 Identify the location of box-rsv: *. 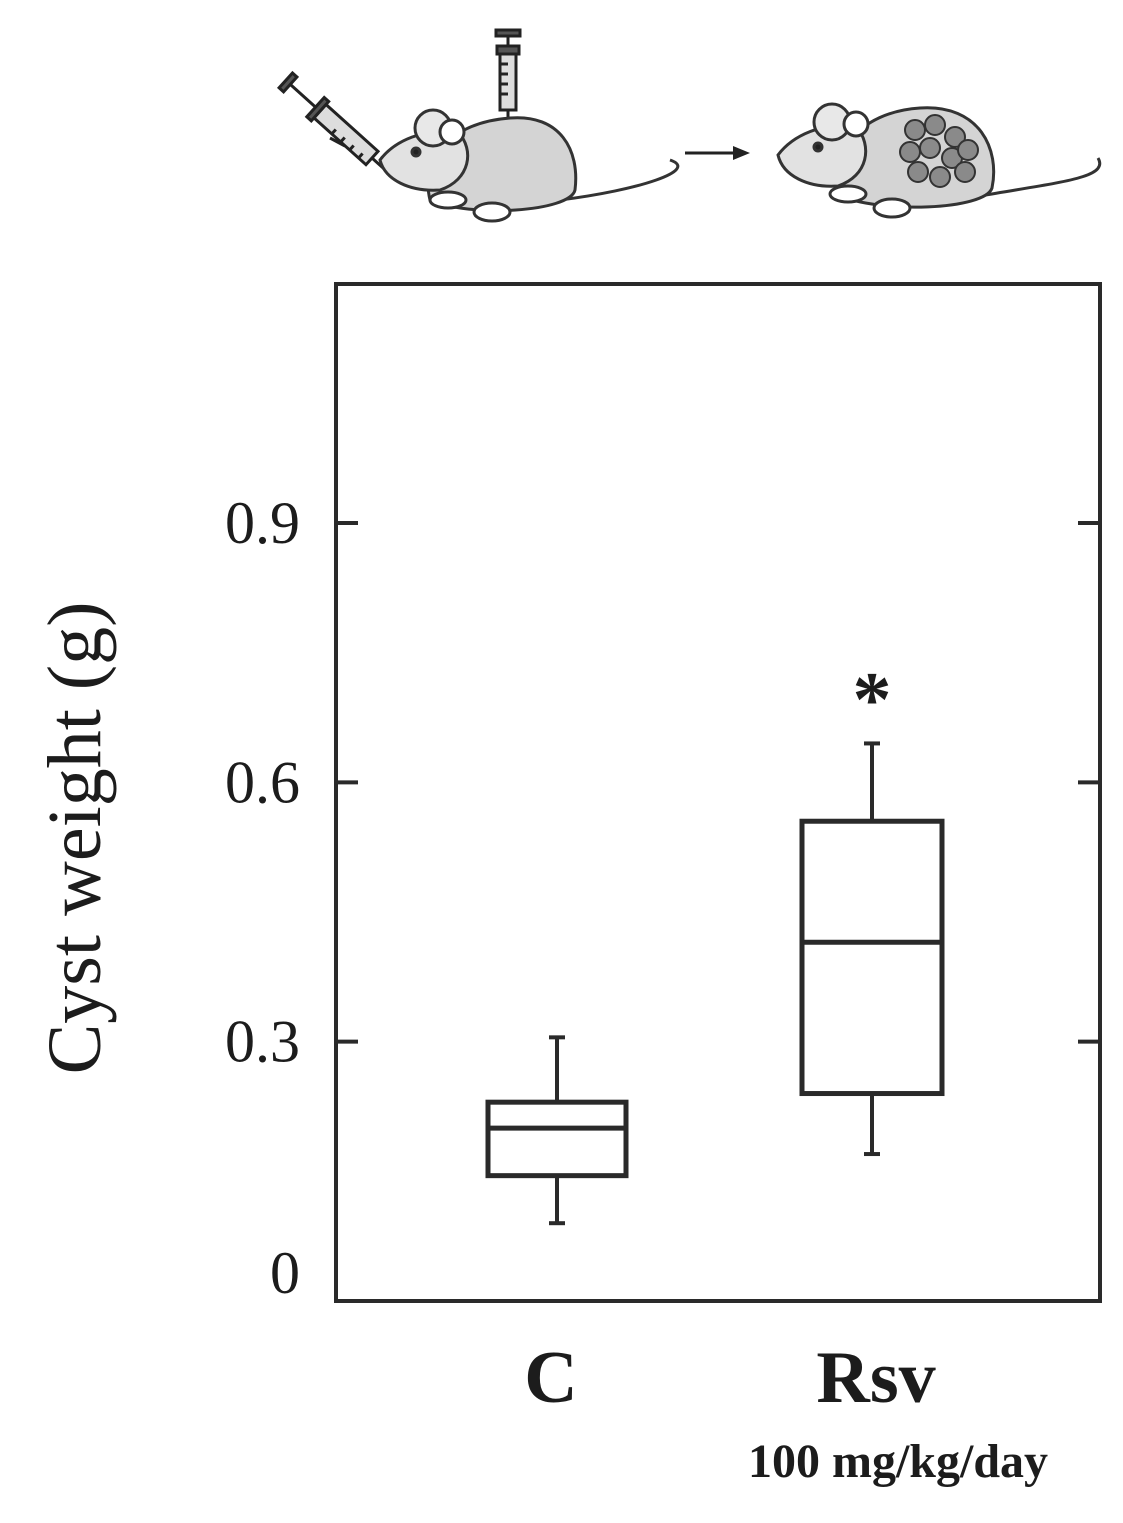
(872, 906).